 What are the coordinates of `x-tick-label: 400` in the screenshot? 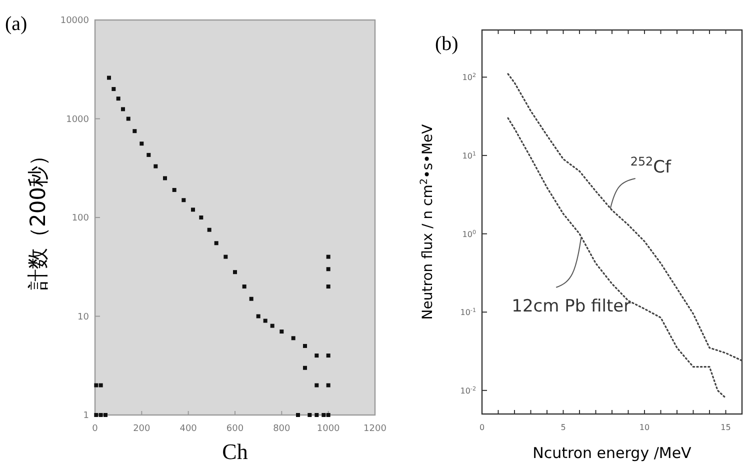 It's located at (189, 429).